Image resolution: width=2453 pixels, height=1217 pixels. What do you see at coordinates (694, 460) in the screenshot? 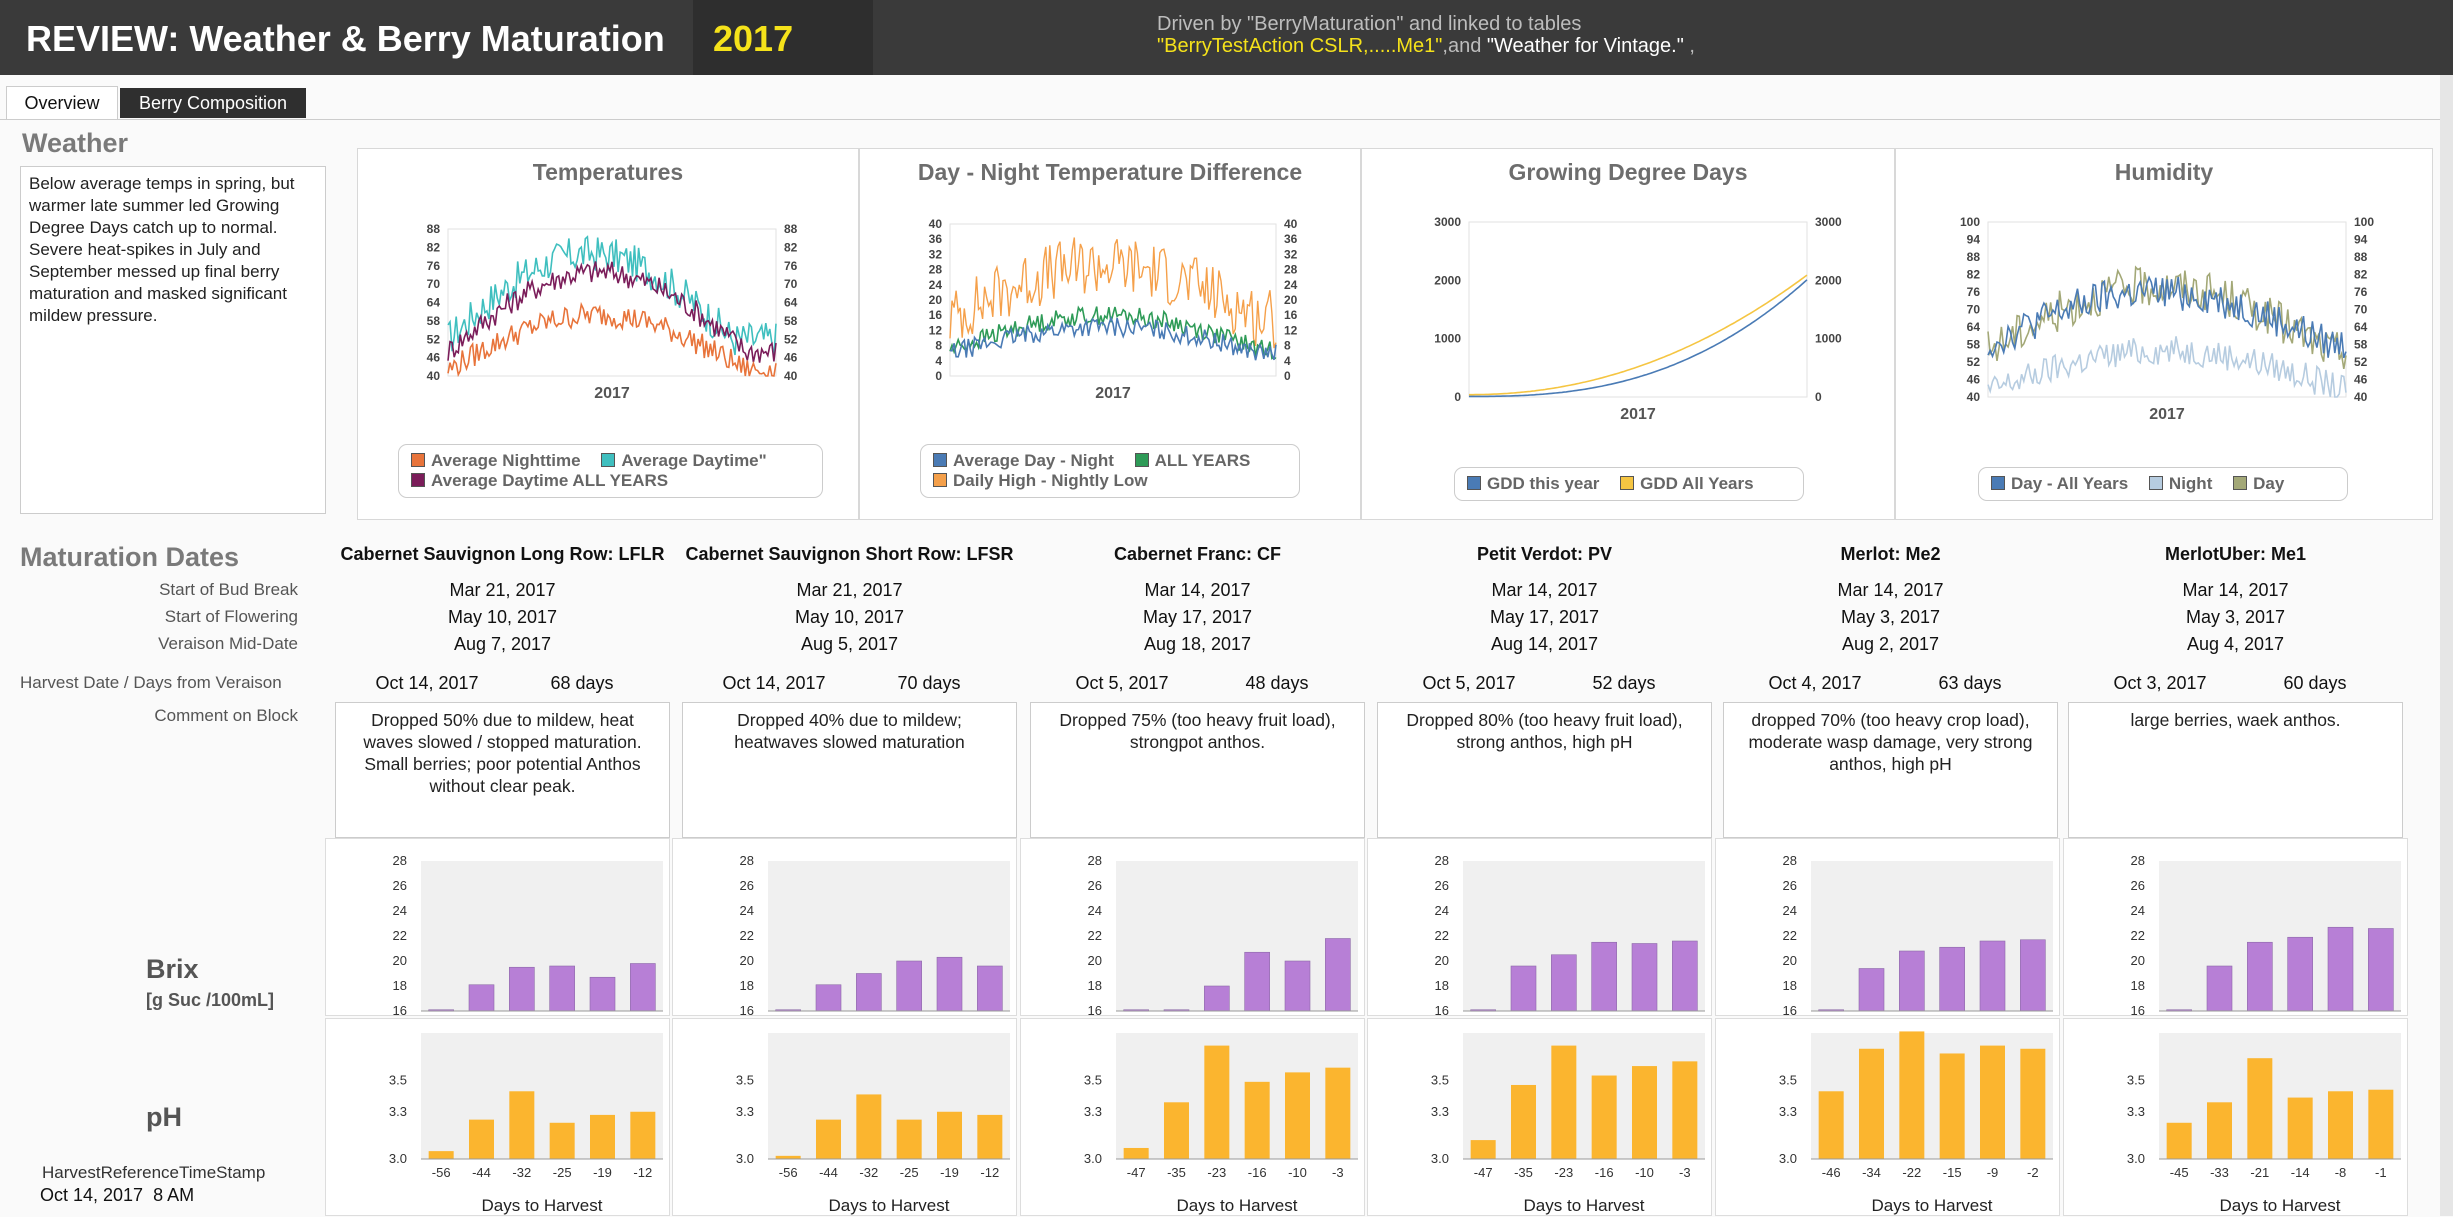
I see `legend-label: Average Daytime"` at bounding box center [694, 460].